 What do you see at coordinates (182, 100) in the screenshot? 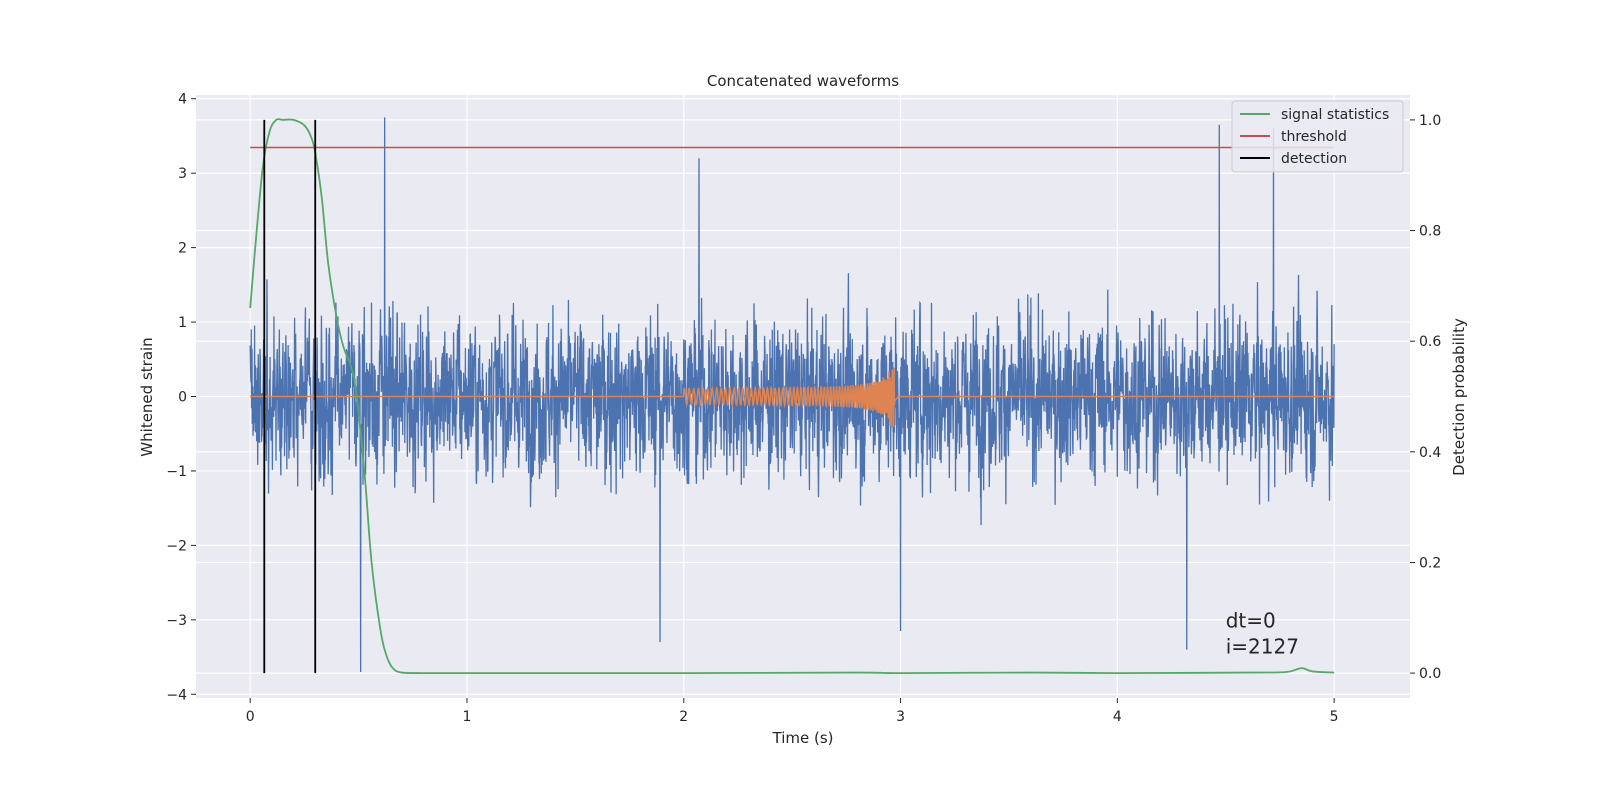
I see `y-tick-label-8: 4` at bounding box center [182, 100].